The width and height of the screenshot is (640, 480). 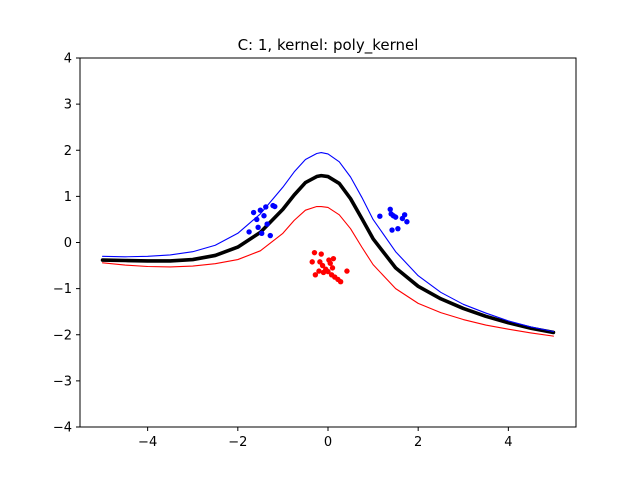 What do you see at coordinates (237, 442) in the screenshot?
I see `x-tick-label-1: −2` at bounding box center [237, 442].